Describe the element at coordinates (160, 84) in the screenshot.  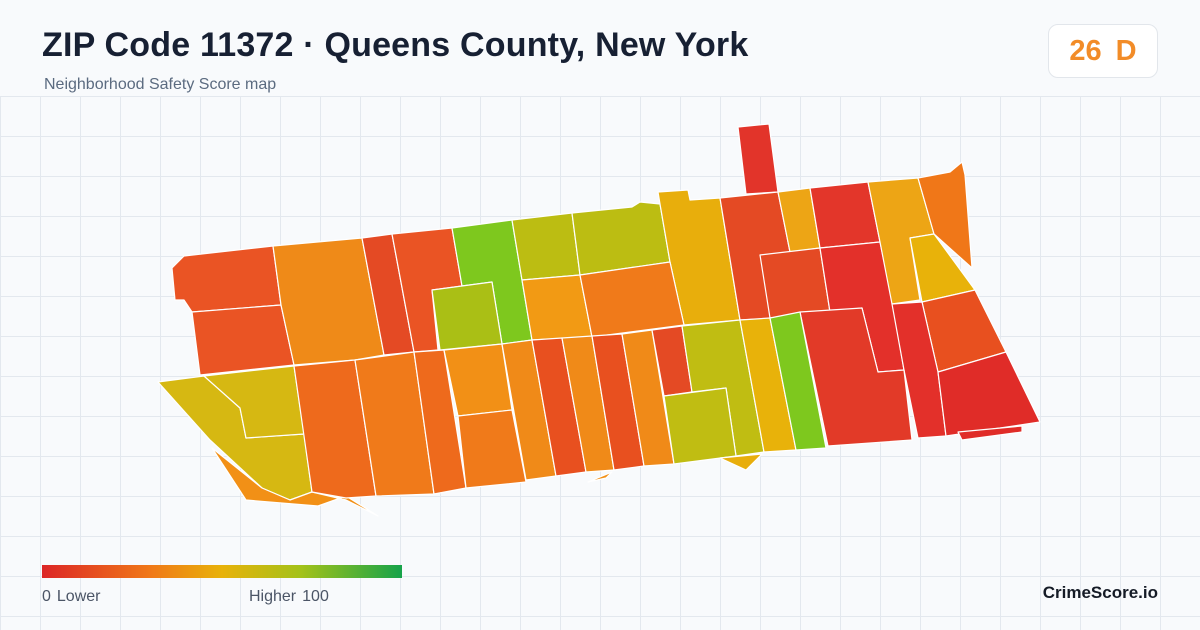
I see `page-subtitle: Neighborhood Safety Score map` at that location.